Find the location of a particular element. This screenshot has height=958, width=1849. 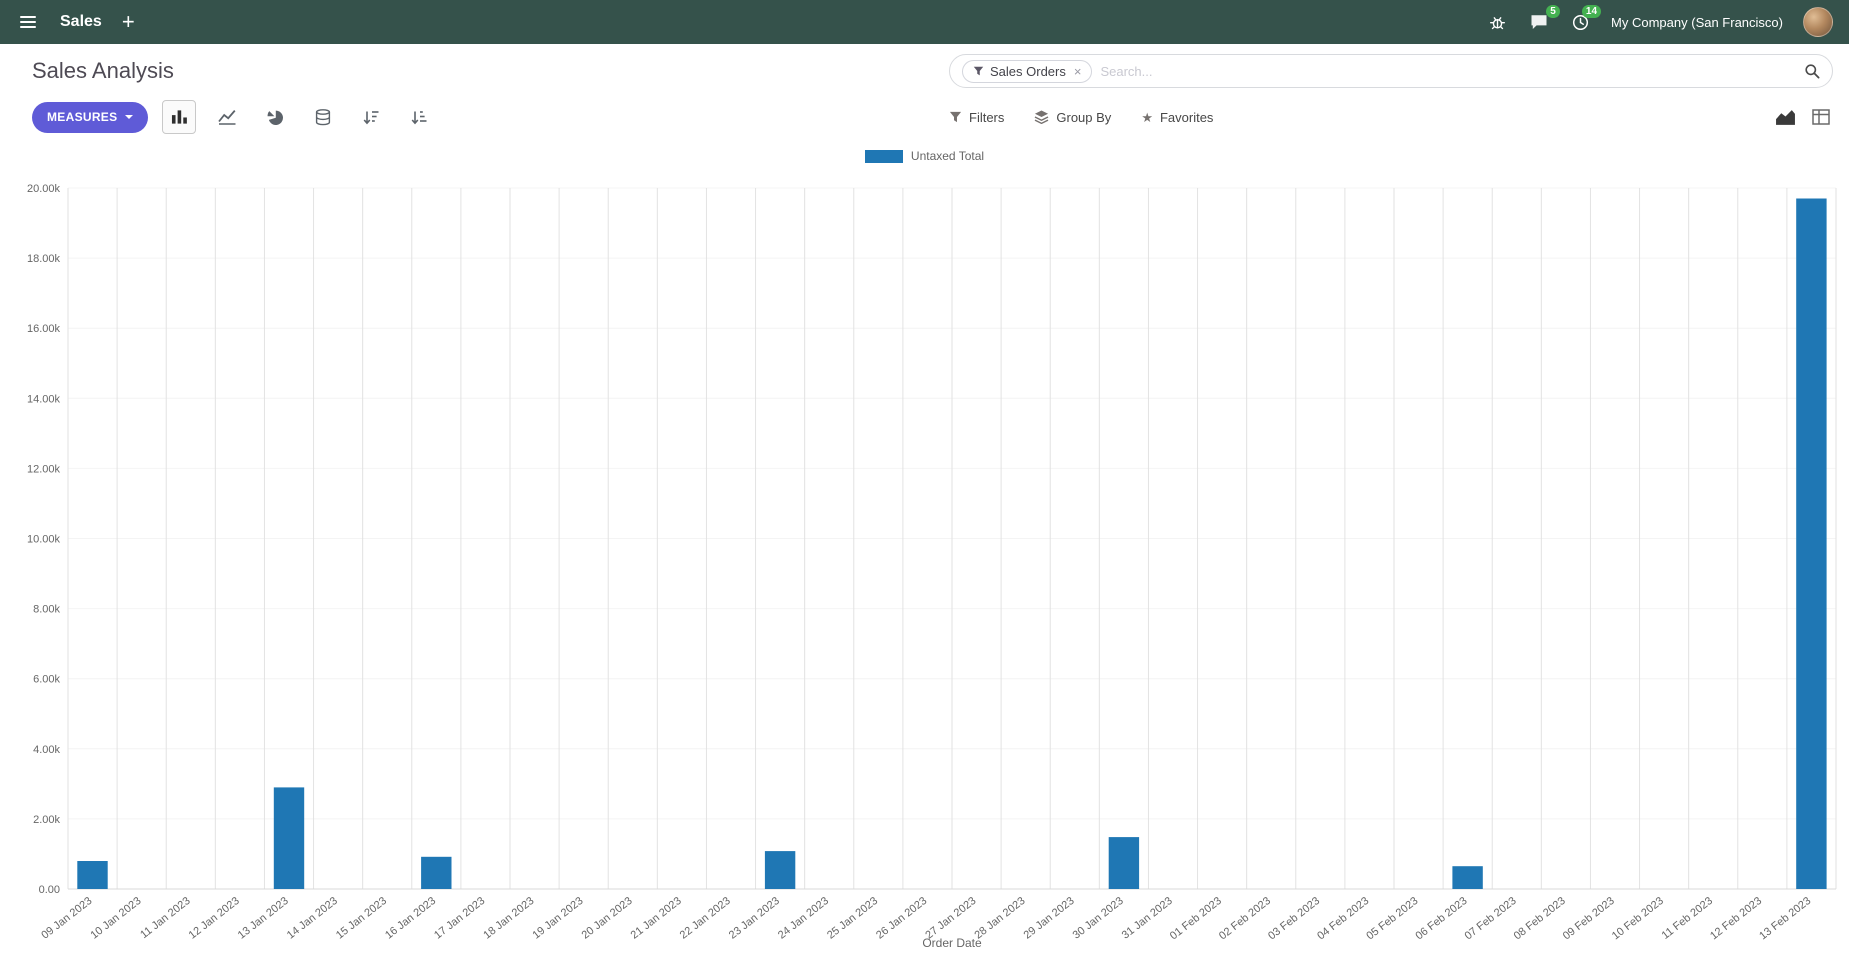

measures-button: MEASURES is located at coordinates (90, 117).